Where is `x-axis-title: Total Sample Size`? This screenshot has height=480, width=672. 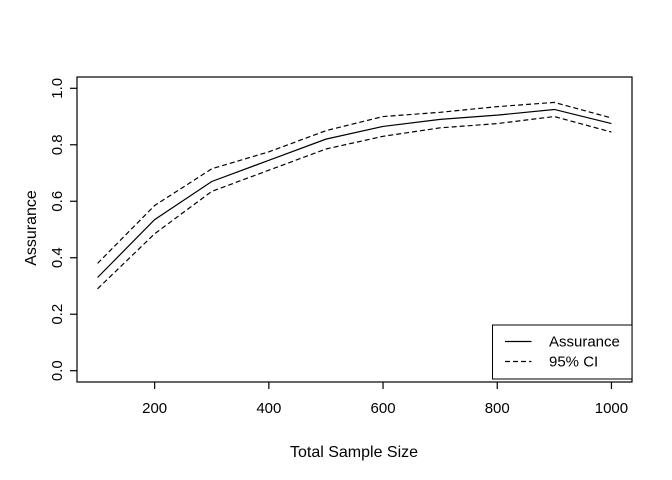
x-axis-title: Total Sample Size is located at coordinates (354, 452).